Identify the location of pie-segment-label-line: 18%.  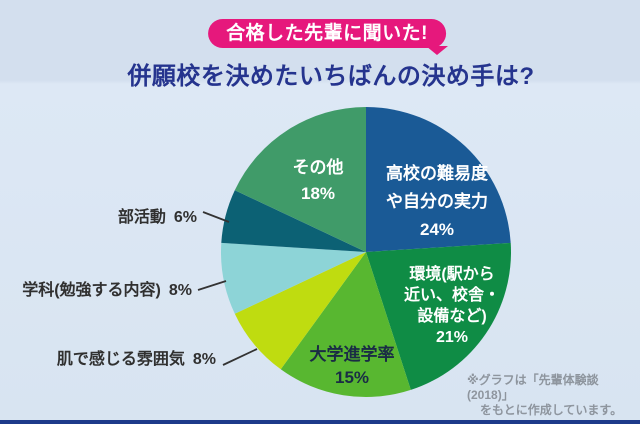
(318, 193).